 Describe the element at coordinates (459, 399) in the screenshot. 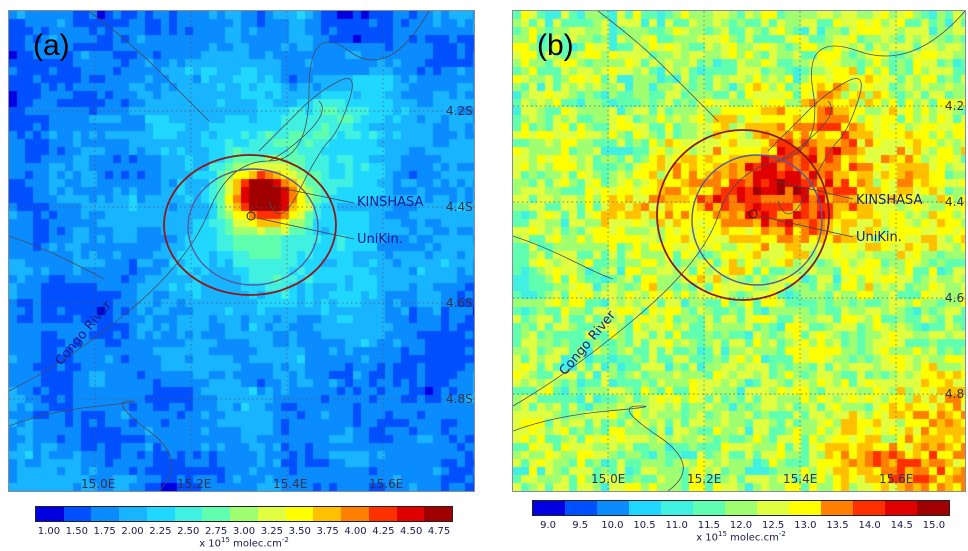

I see `lat-tick-a-3: 4.8S` at that location.